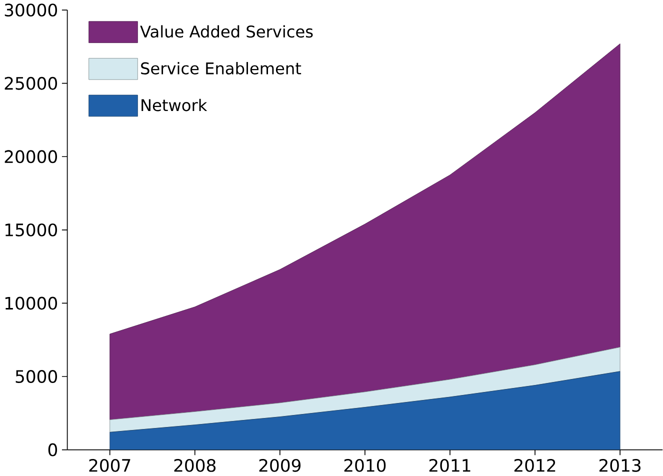 The image size is (663, 476). Describe the element at coordinates (31, 10) in the screenshot. I see `y-tick-label: 30000` at that location.